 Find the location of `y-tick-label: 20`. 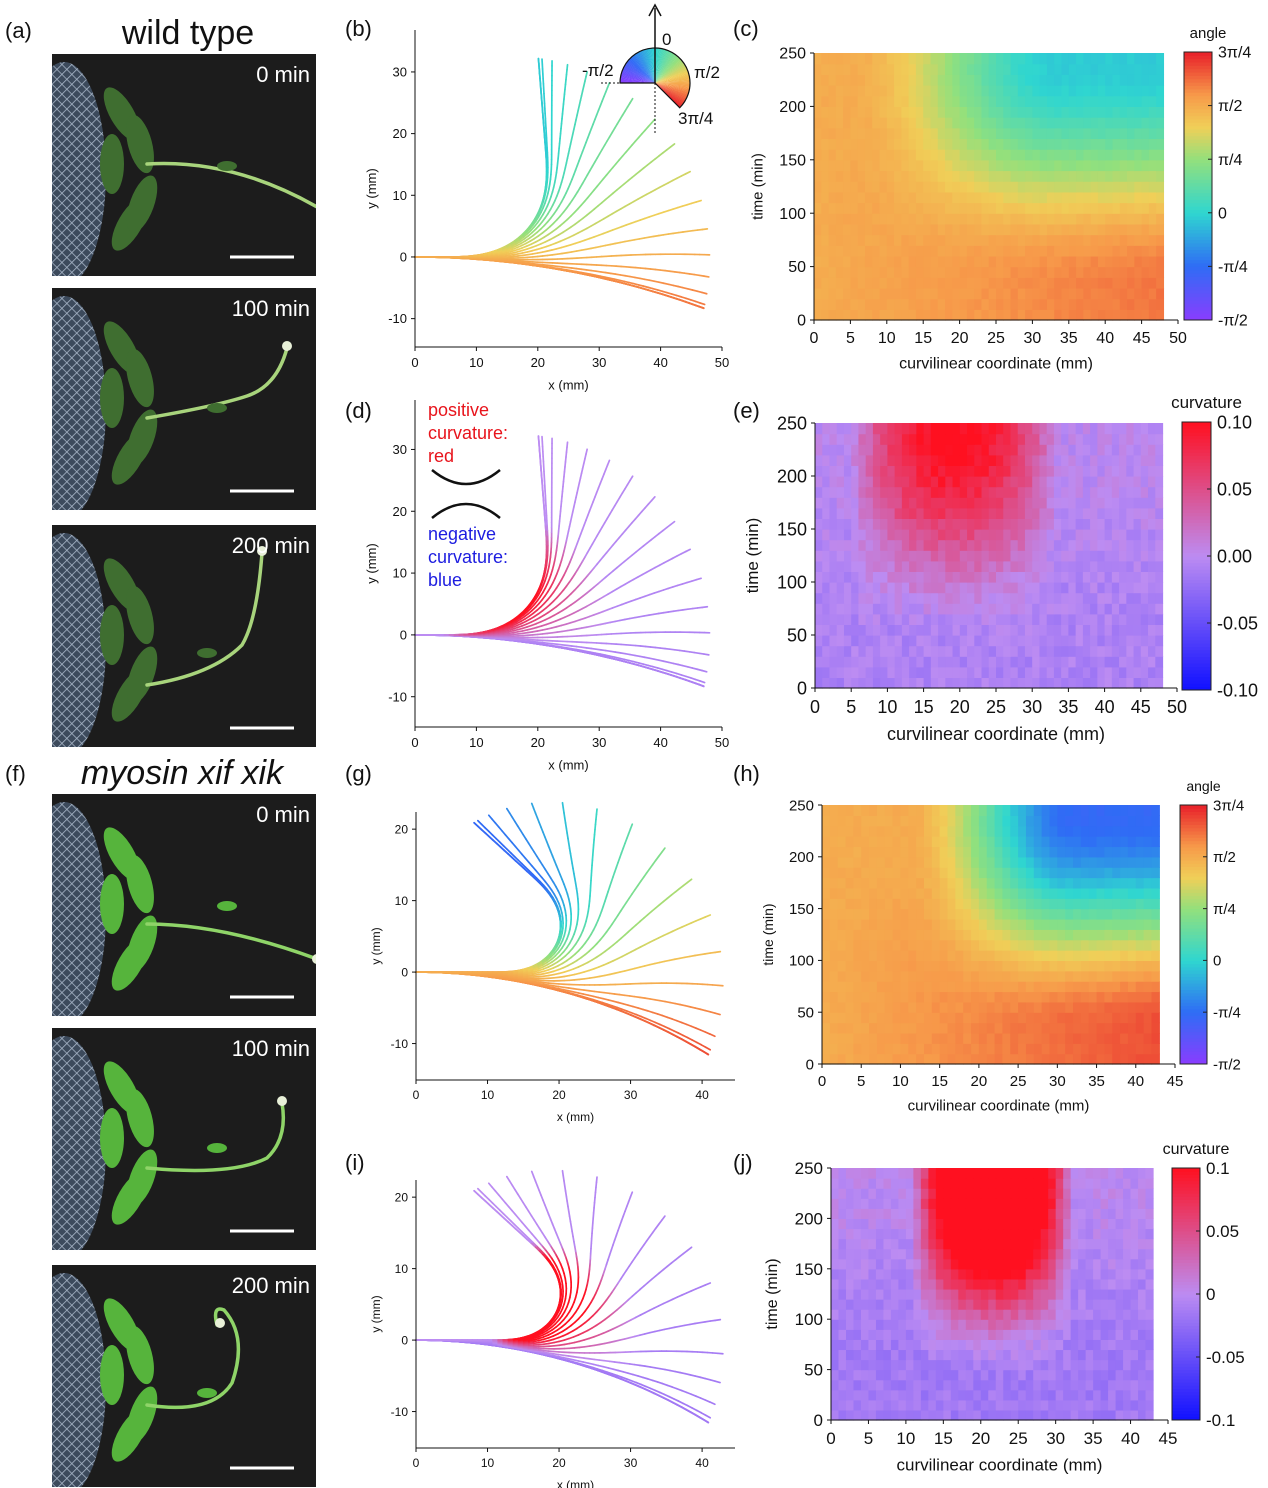

y-tick-label: 20 is located at coordinates (400, 511).